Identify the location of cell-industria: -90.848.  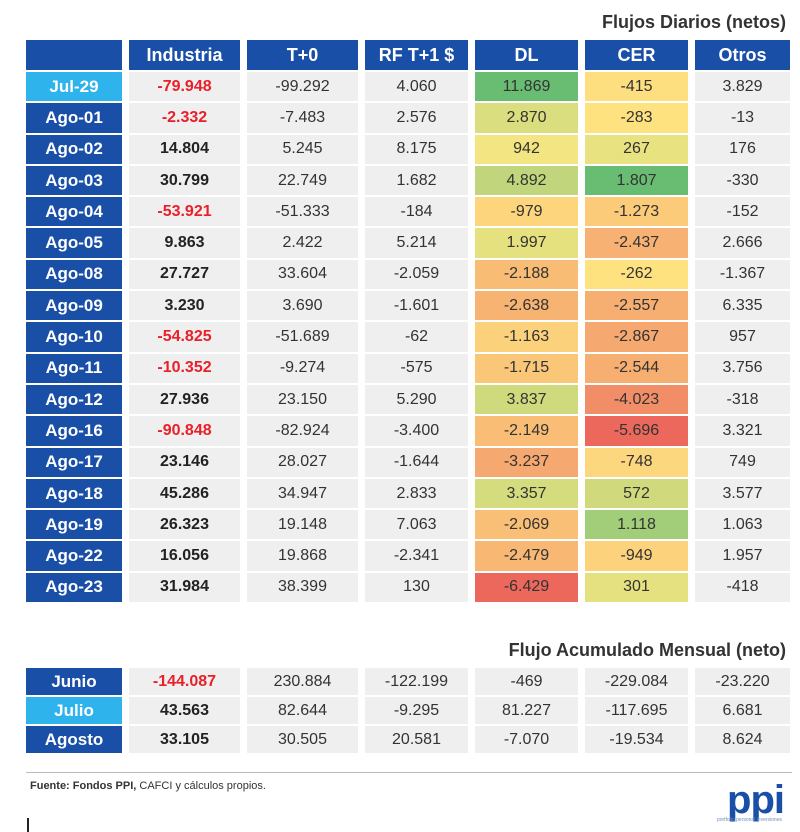
(184, 431).